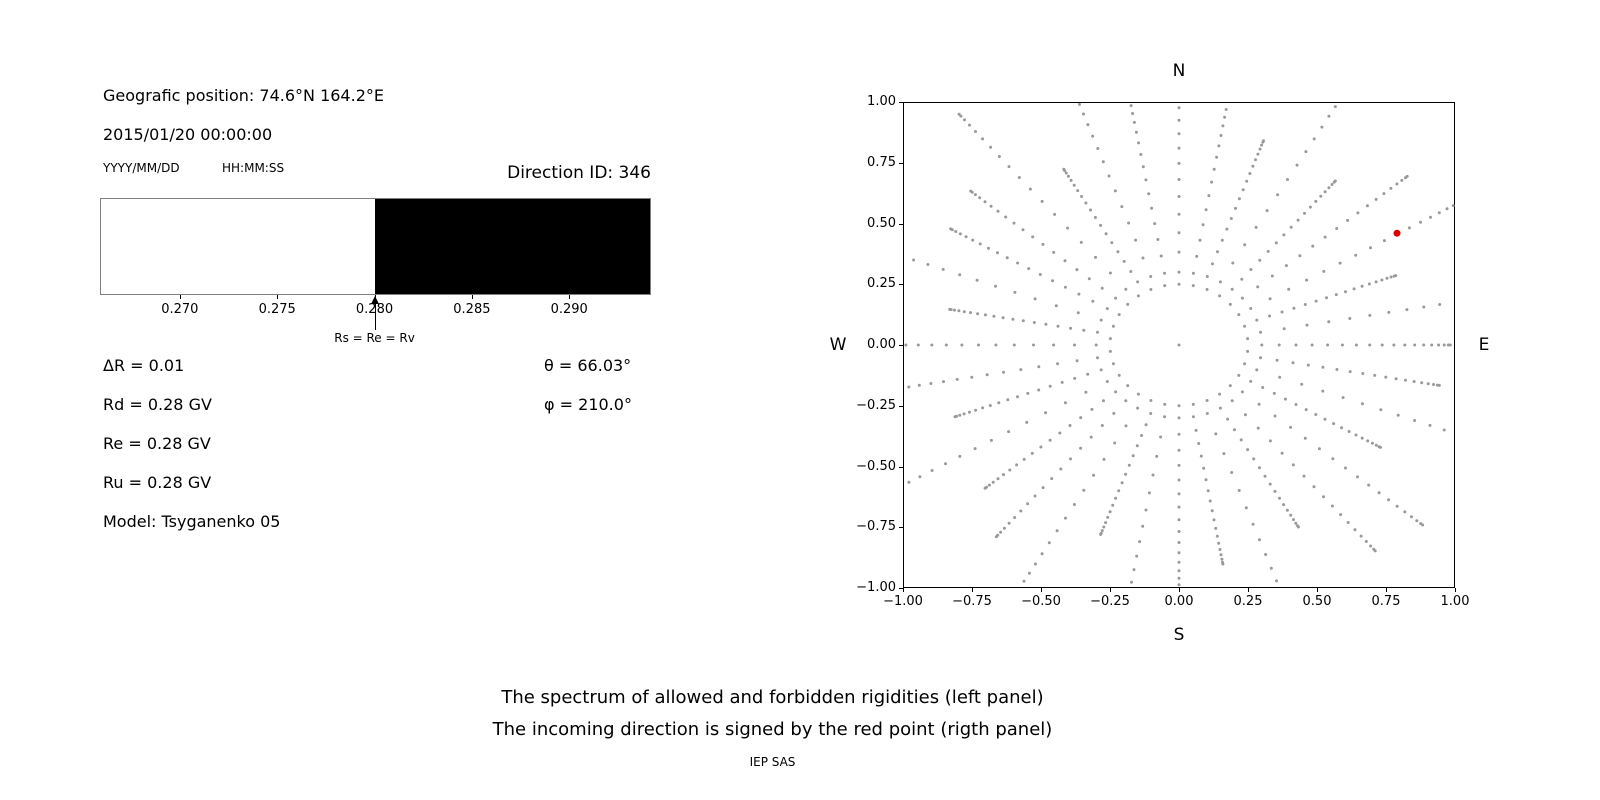  Describe the element at coordinates (374, 338) in the screenshot. I see `boundary-arrow-label: Rs = Re = Rv` at that location.